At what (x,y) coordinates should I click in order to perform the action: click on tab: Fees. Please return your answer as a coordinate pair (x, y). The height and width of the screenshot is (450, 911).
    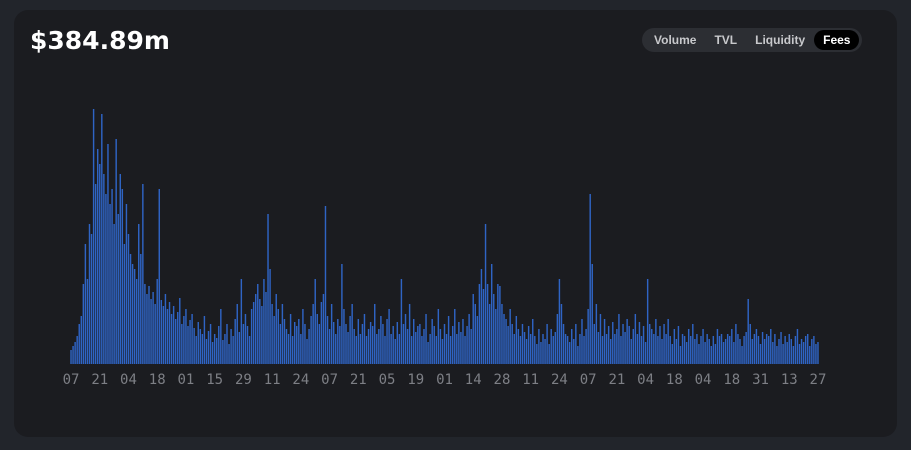
    Looking at the image, I should click on (837, 40).